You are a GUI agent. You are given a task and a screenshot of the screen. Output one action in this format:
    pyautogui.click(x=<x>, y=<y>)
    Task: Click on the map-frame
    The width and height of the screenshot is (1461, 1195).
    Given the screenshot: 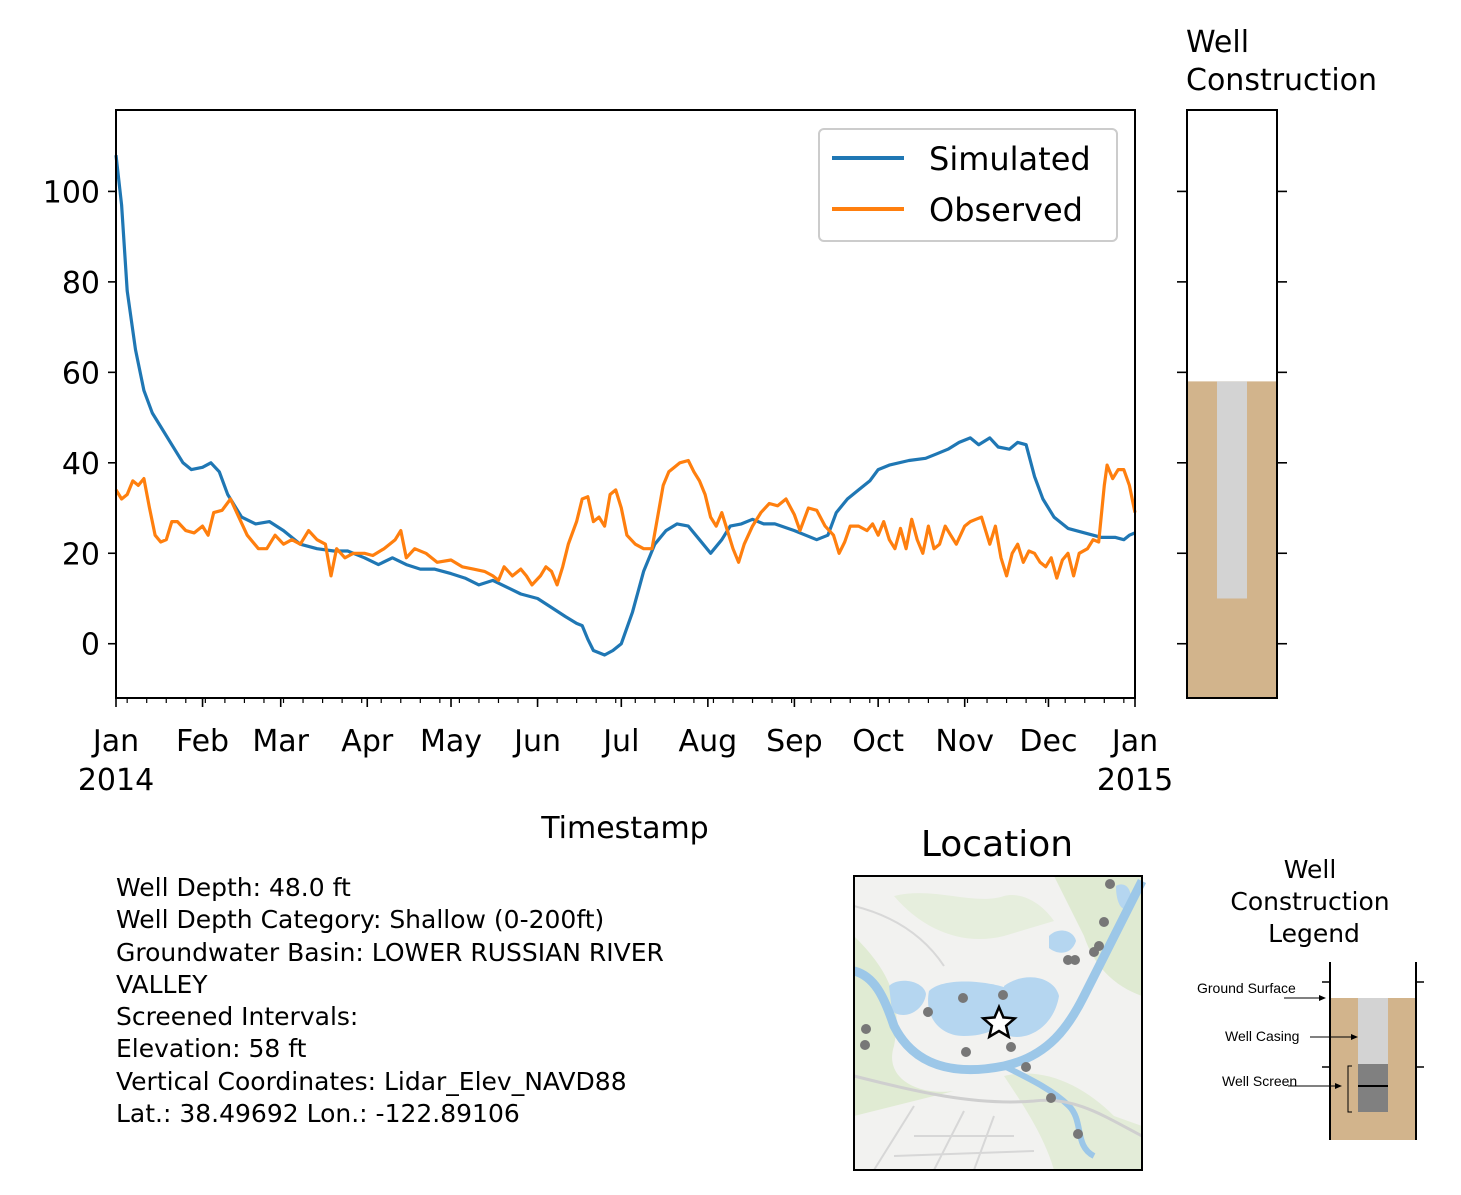 What is the action you would take?
    pyautogui.click(x=998, y=1023)
    